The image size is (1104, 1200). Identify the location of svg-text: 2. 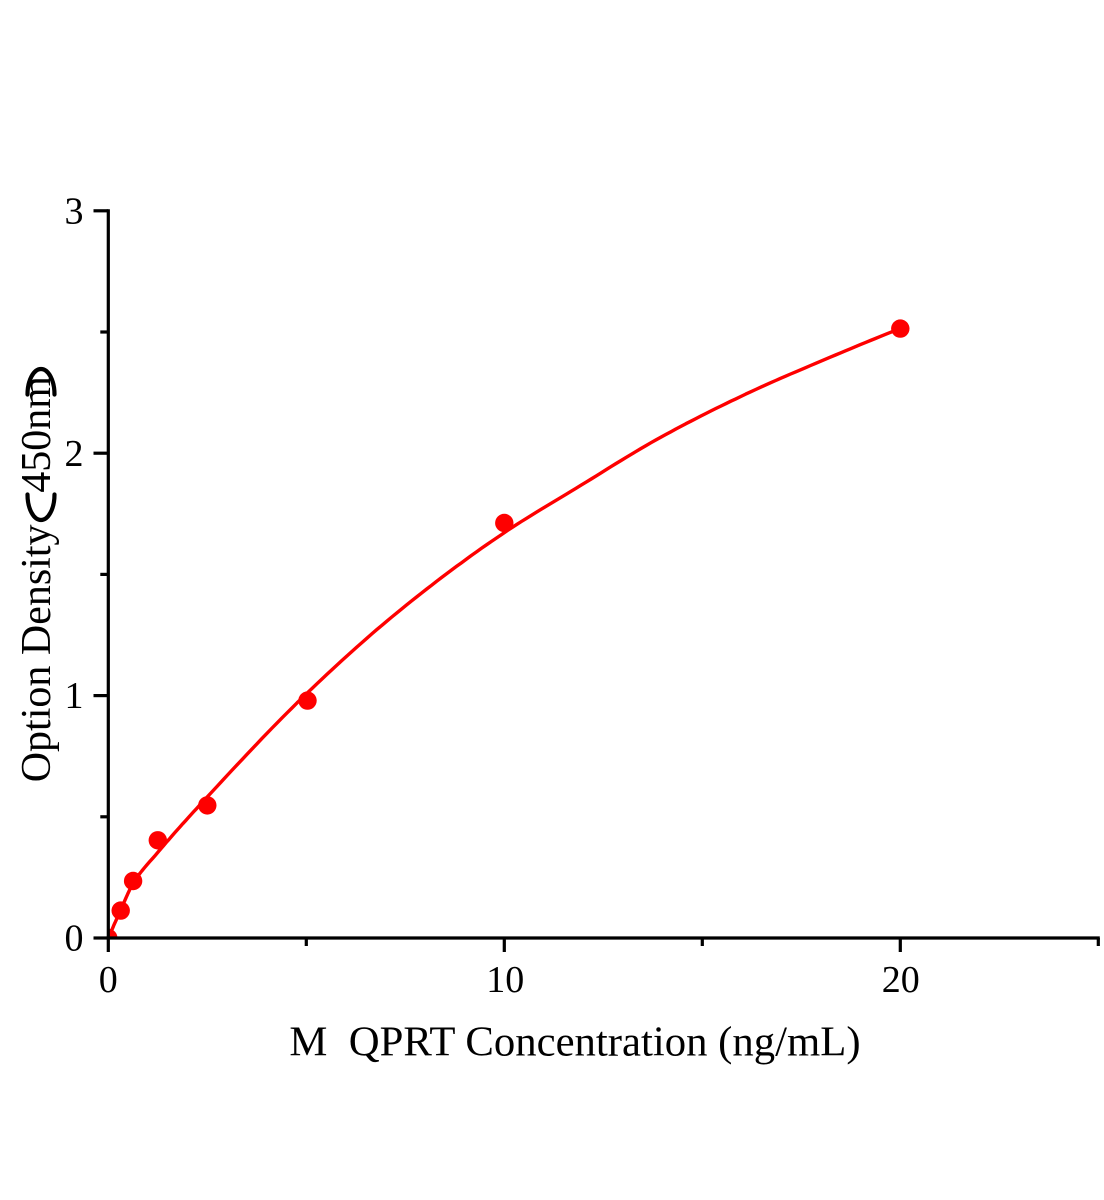
(74, 454).